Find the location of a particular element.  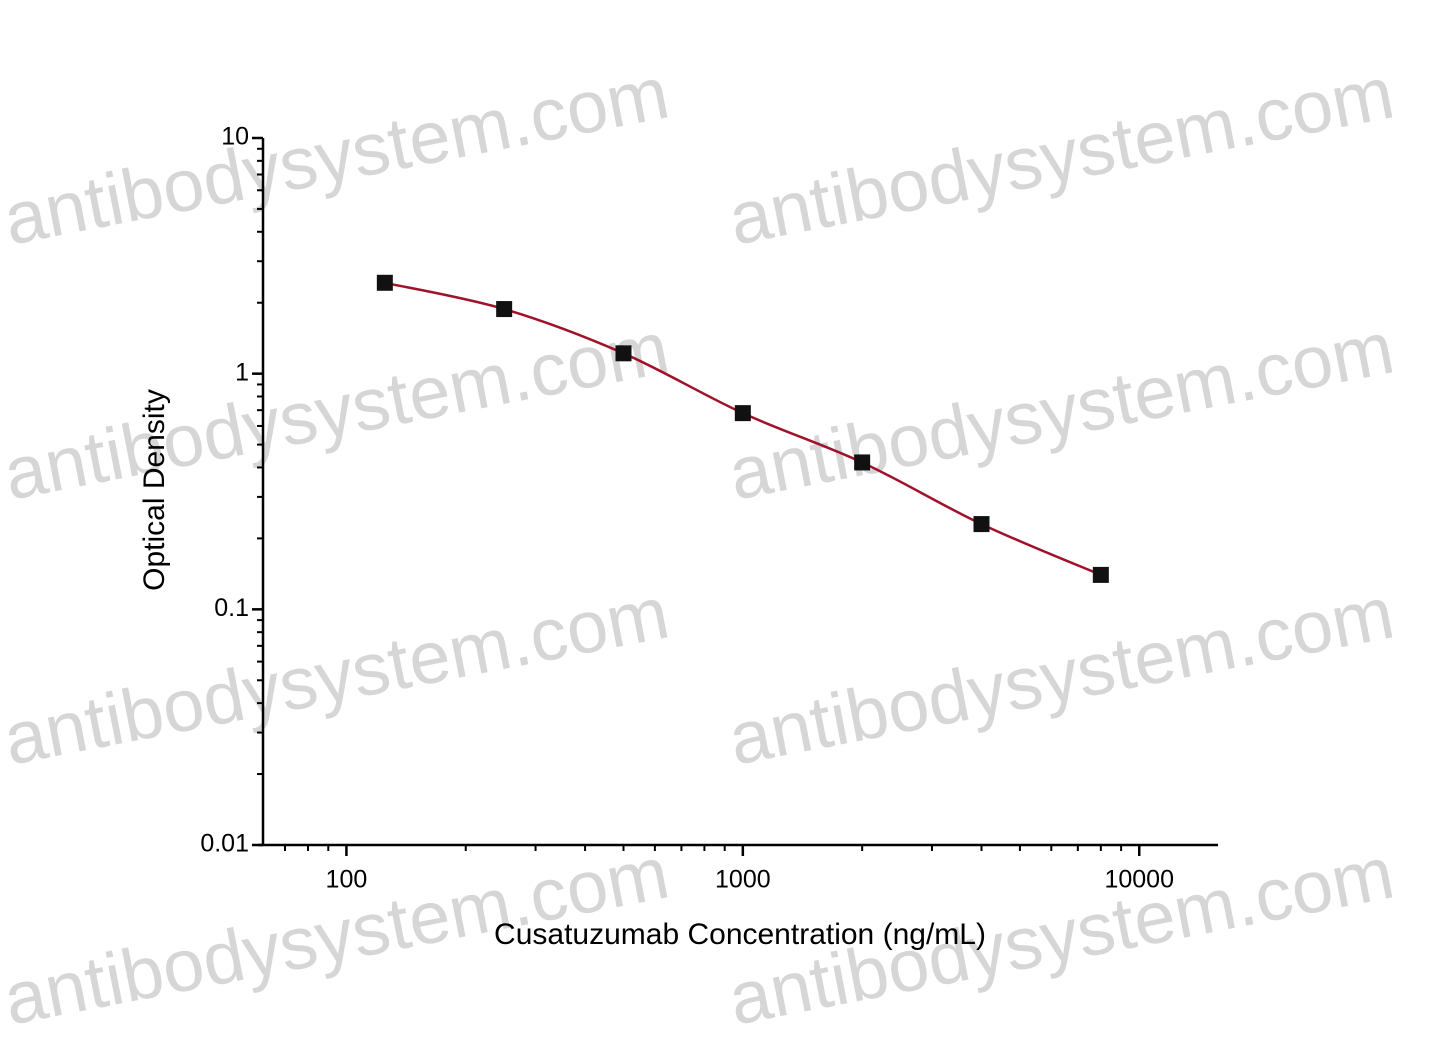

x-tick-label: 1000 is located at coordinates (743, 880).